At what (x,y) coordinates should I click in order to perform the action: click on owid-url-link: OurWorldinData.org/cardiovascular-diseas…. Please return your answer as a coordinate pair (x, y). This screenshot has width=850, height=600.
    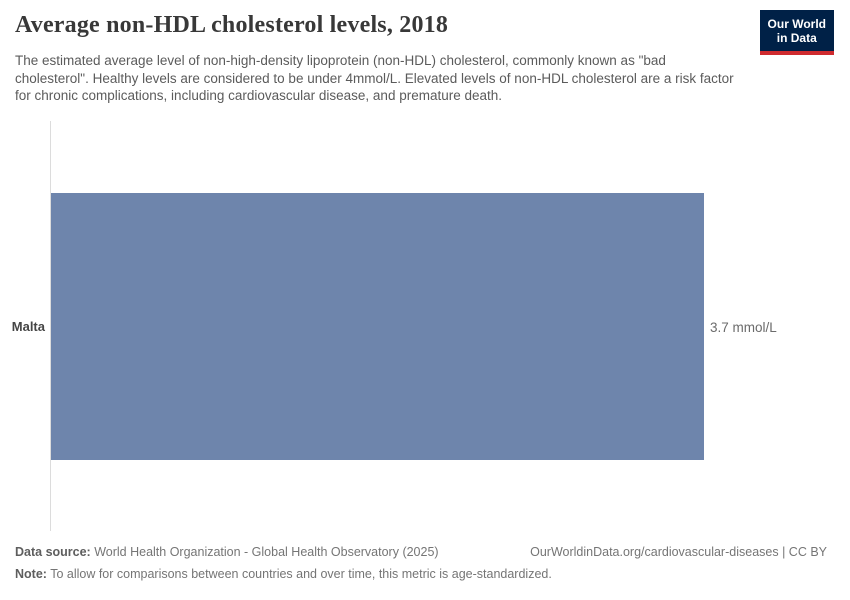
    Looking at the image, I should click on (678, 552).